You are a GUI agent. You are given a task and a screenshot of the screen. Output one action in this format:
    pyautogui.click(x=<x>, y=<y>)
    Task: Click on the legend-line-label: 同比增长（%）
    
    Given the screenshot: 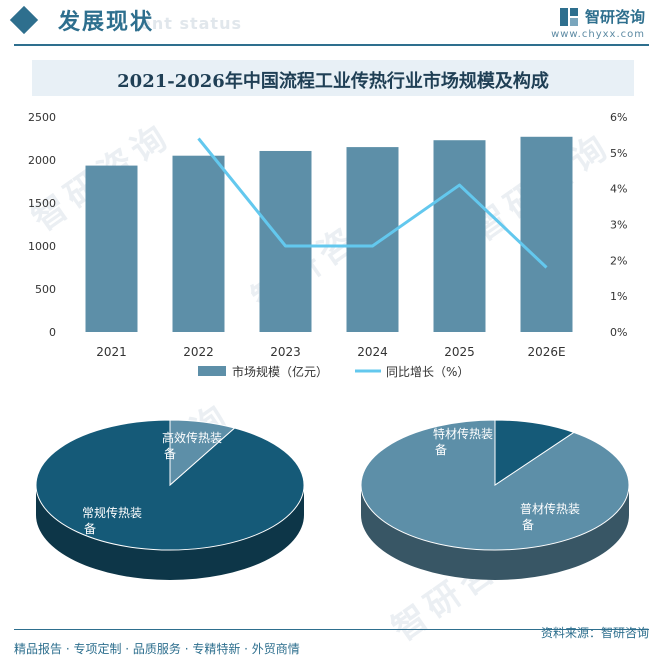 What is the action you would take?
    pyautogui.click(x=427, y=372)
    